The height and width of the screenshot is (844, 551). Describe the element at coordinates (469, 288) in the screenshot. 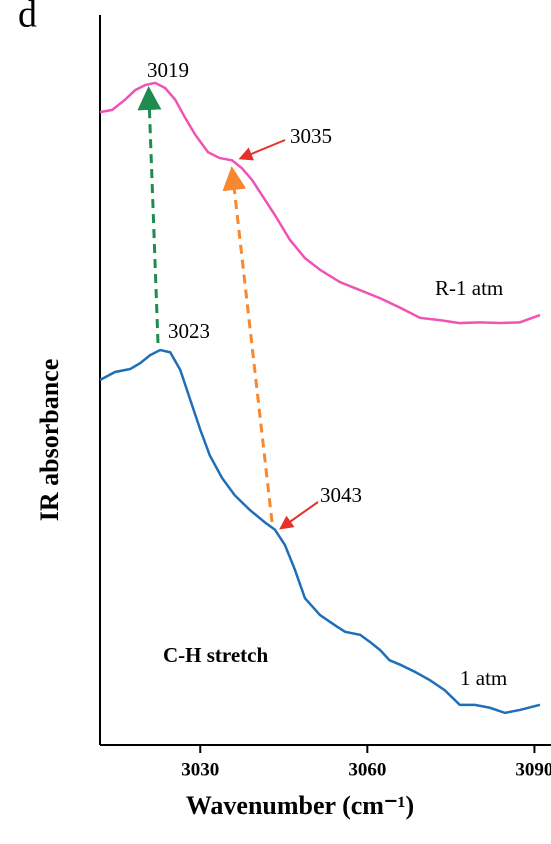

I see `annotation: R-1 atm` at that location.